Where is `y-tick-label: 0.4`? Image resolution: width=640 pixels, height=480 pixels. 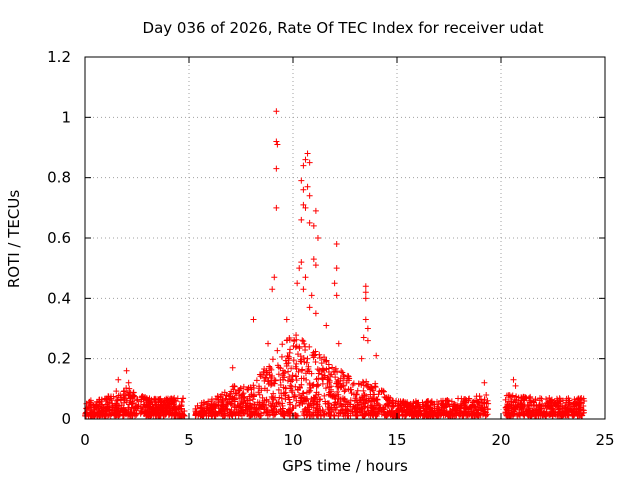
y-tick-label: 0.4 is located at coordinates (59, 298).